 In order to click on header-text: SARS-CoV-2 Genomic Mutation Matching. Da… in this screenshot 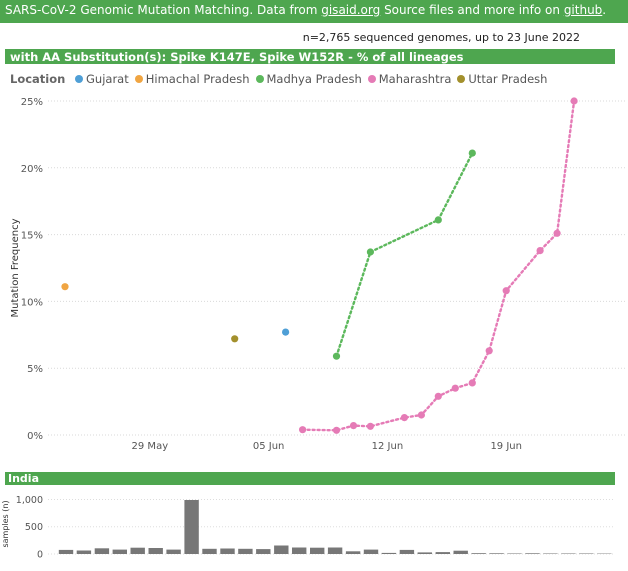, I will do `click(305, 10)`.